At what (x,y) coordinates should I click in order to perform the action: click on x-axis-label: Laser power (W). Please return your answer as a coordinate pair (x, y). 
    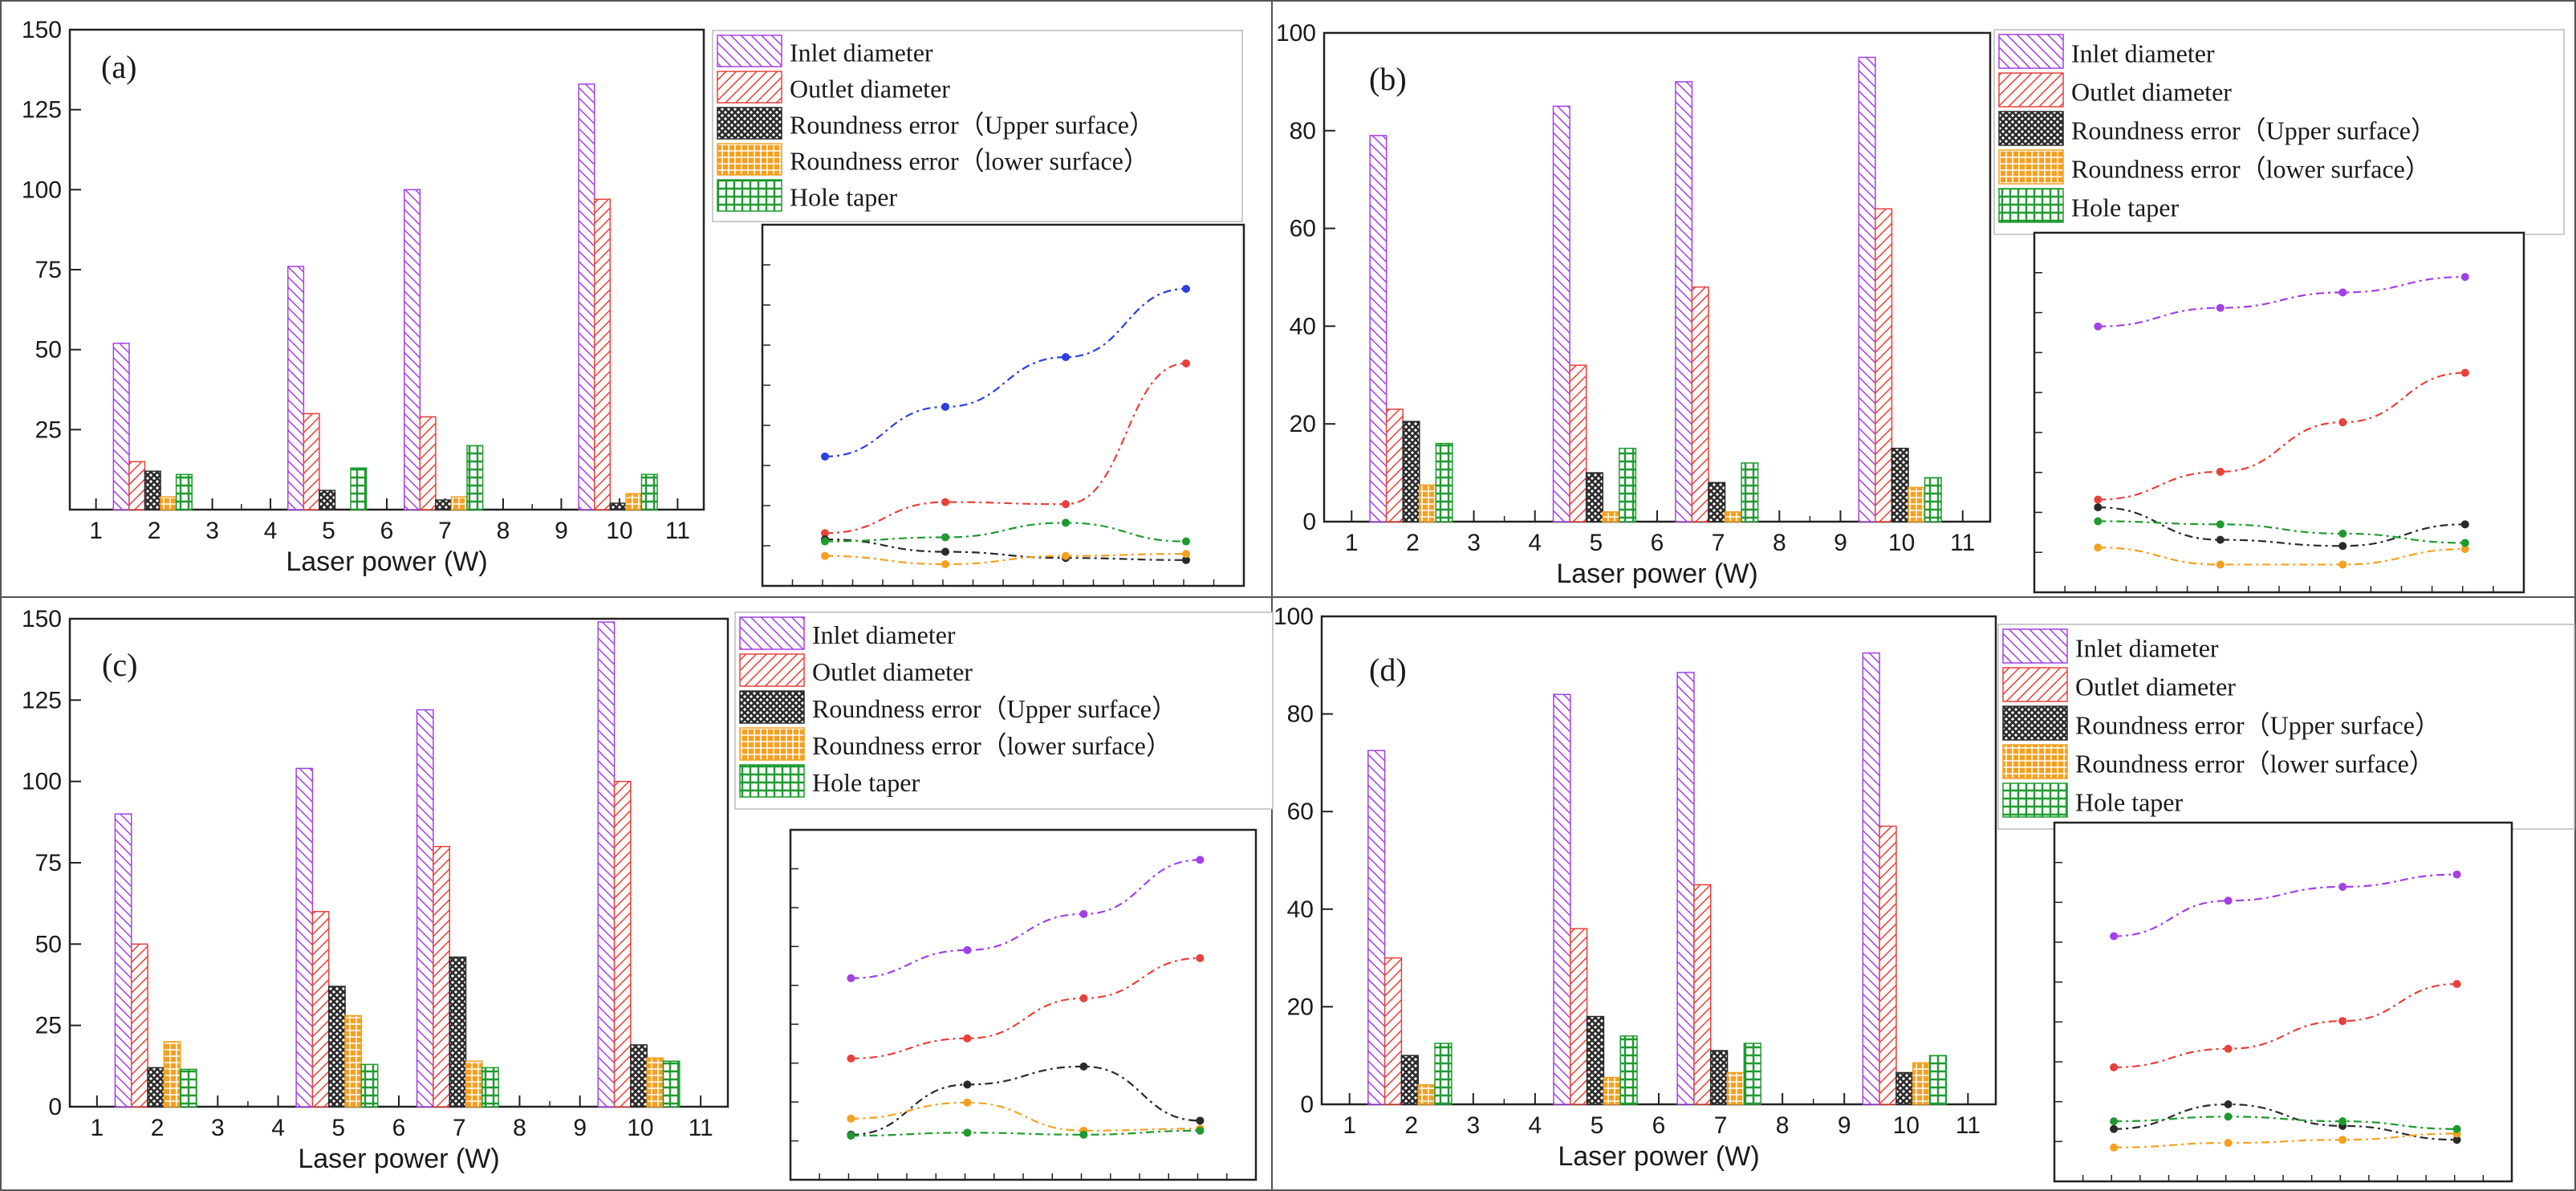
    Looking at the image, I should click on (387, 562).